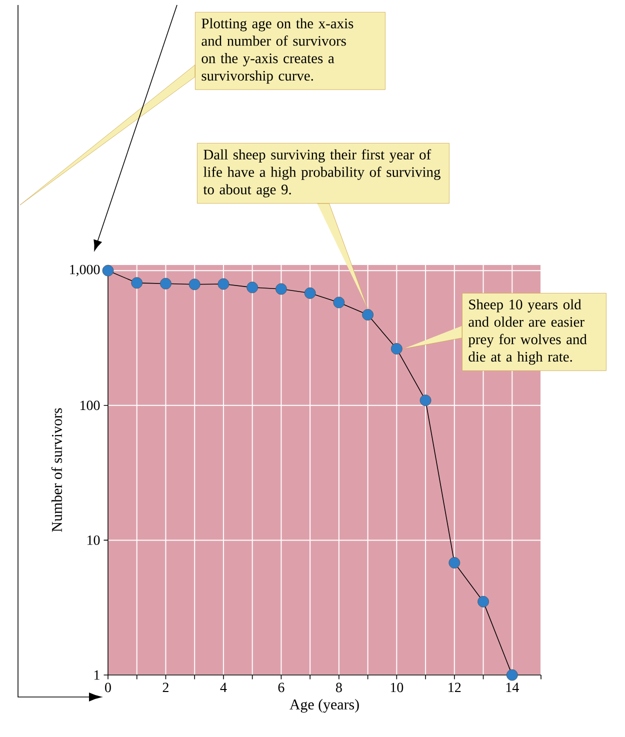 This screenshot has width=625, height=737. Describe the element at coordinates (397, 687) in the screenshot. I see `x-tick-label: 10` at that location.